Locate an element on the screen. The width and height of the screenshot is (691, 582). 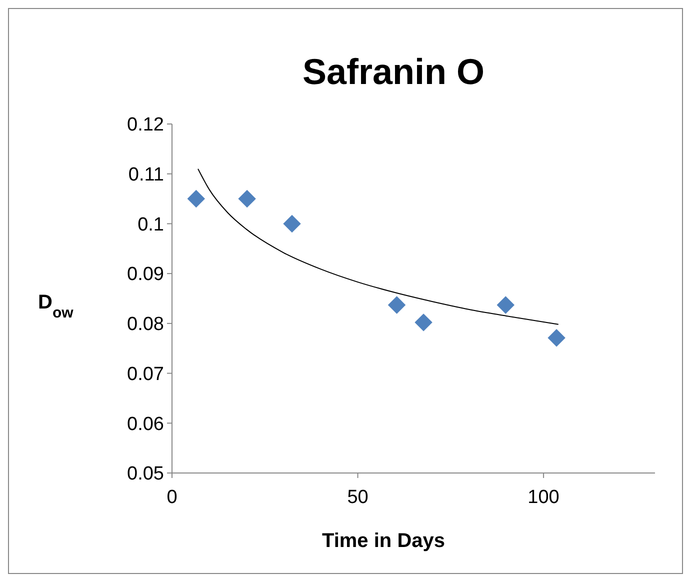
y-tick-label: 0.08 is located at coordinates (145, 325).